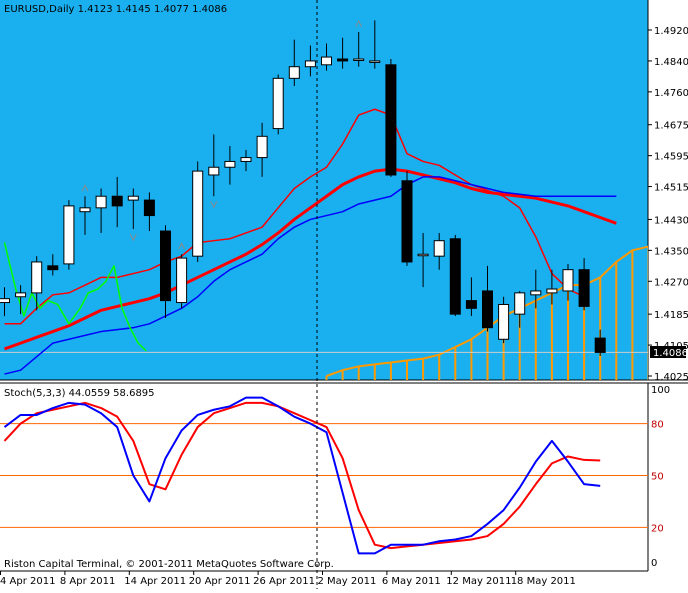 Image resolution: width=688 pixels, height=593 pixels. I want to click on date-tick-label: 14 Apr 2011, so click(155, 581).